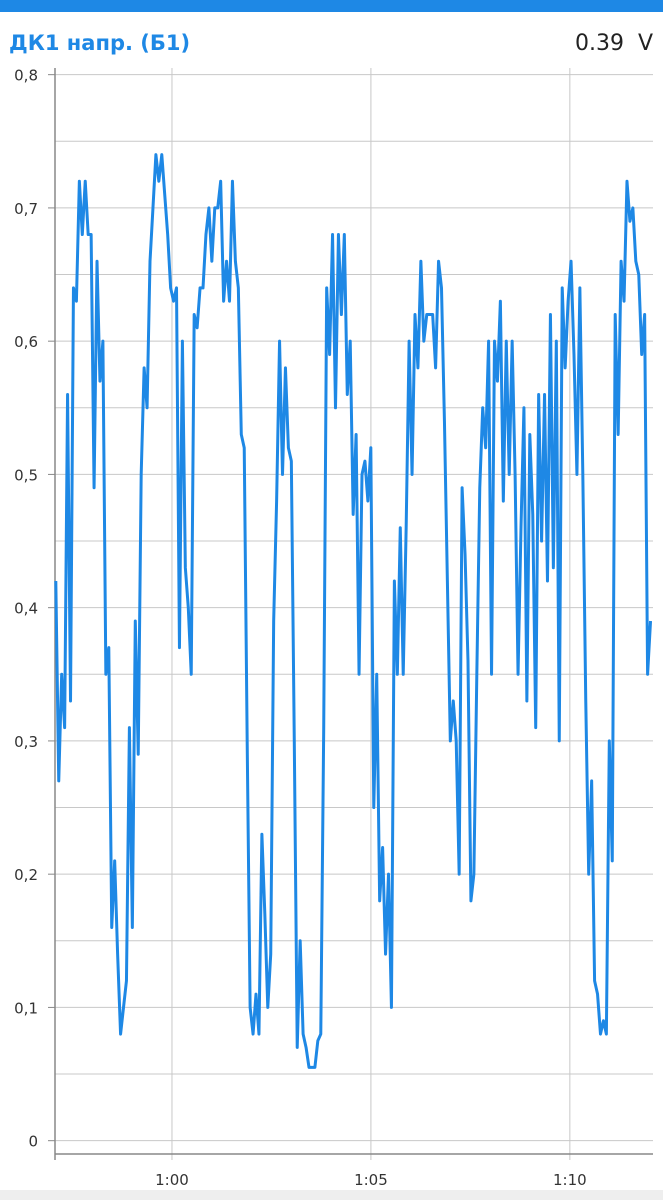  Describe the element at coordinates (172, 1180) in the screenshot. I see `x-tick-label: 1:00` at that location.